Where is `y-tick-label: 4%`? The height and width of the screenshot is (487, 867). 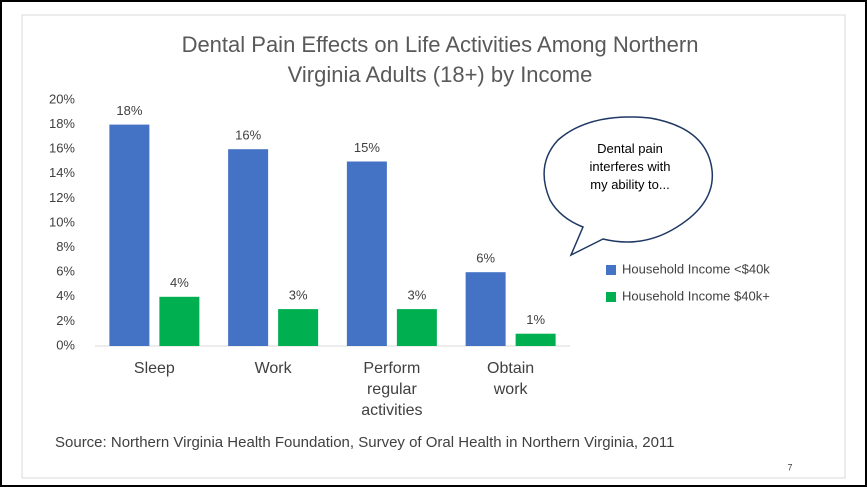 y-tick-label: 4% is located at coordinates (65, 295).